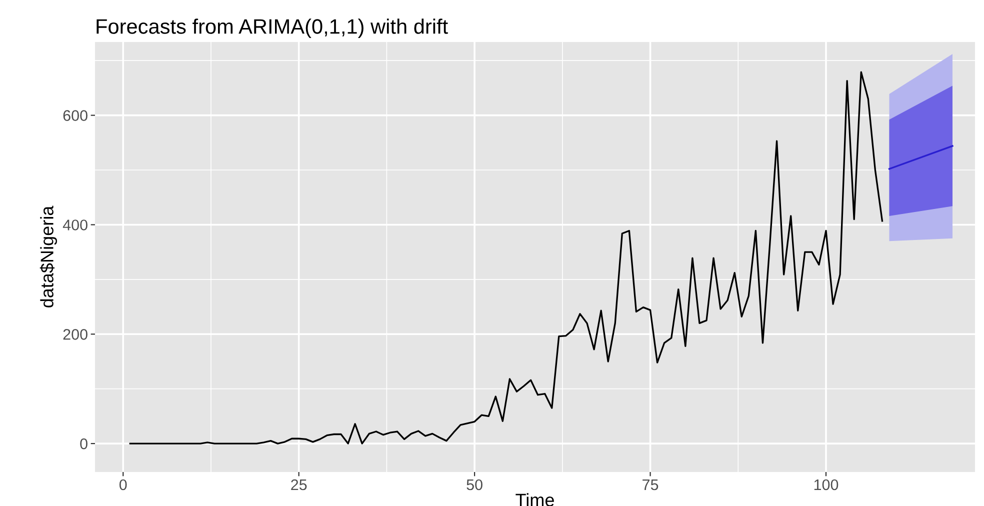 The height and width of the screenshot is (506, 984). What do you see at coordinates (75, 225) in the screenshot?
I see `y-tick-label: 400` at bounding box center [75, 225].